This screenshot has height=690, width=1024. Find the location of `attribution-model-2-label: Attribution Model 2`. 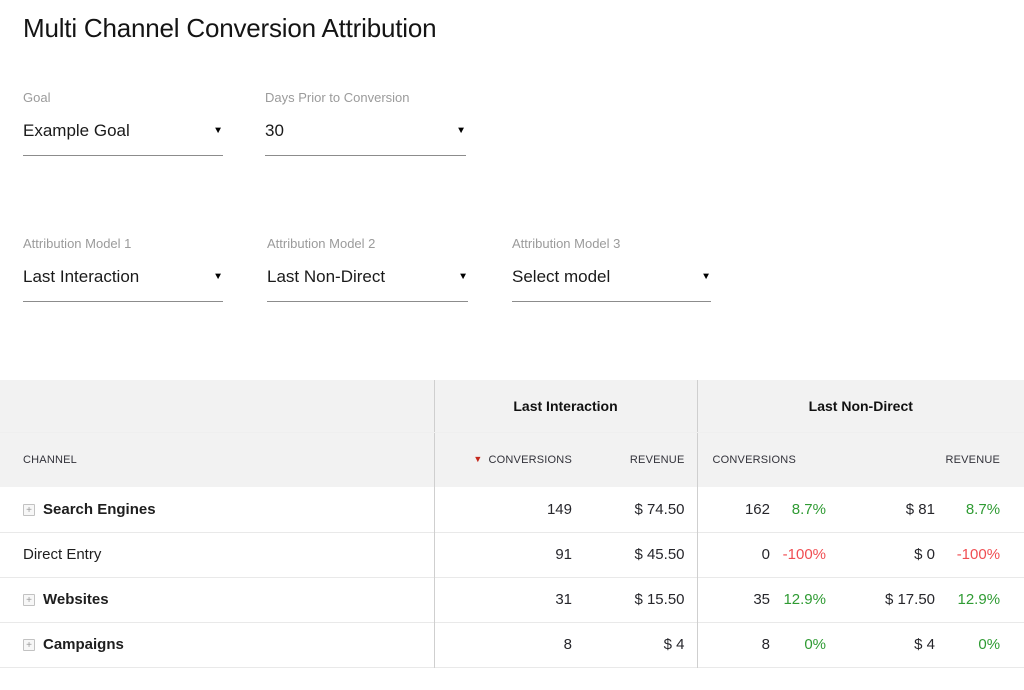

attribution-model-2-label: Attribution Model 2 is located at coordinates (321, 243).